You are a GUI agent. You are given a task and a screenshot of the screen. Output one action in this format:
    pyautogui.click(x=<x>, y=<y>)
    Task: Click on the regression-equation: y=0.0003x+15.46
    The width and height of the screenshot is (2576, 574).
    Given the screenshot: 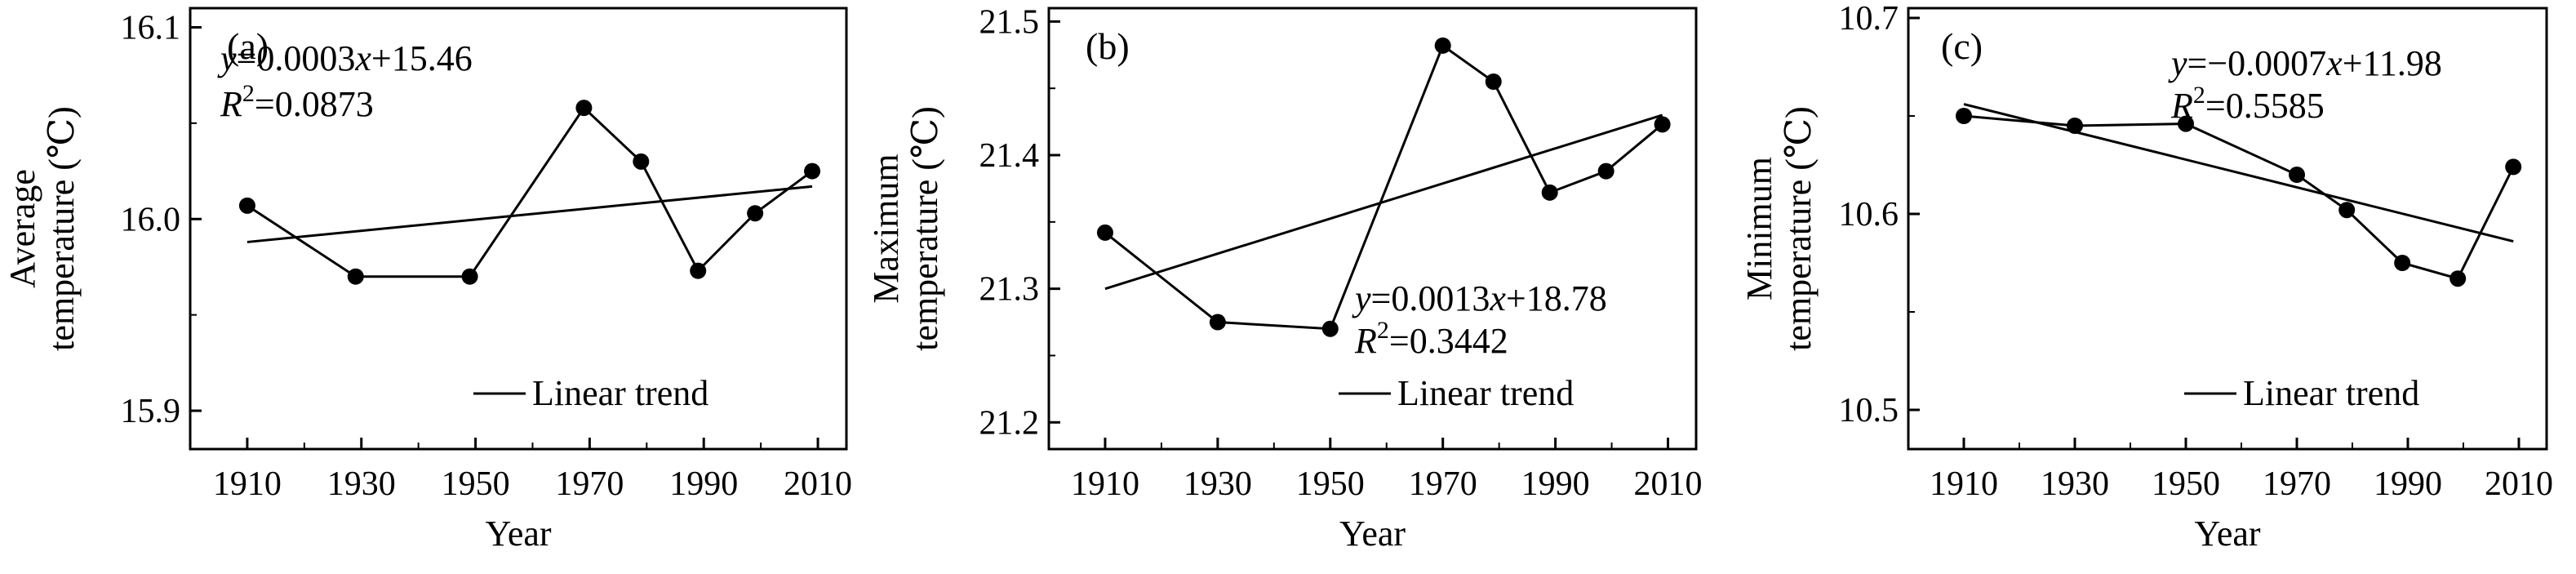 What is the action you would take?
    pyautogui.click(x=345, y=58)
    